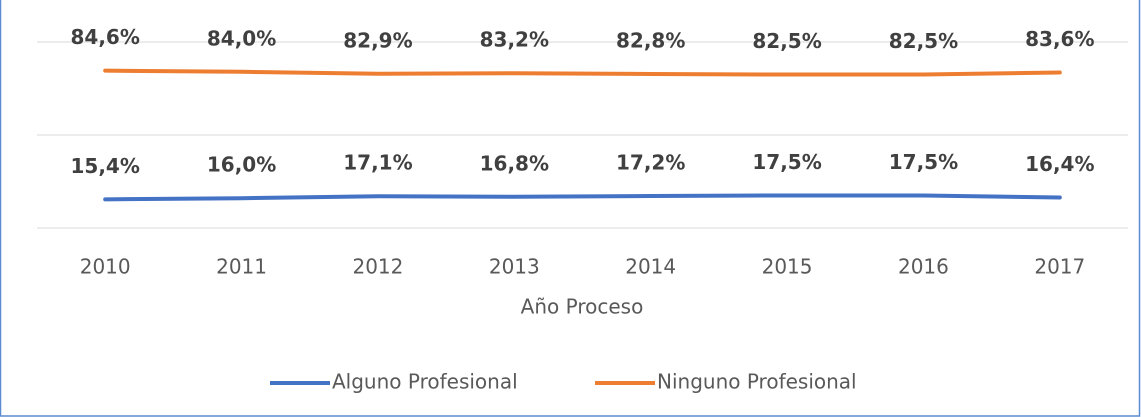 This screenshot has width=1141, height=417. What do you see at coordinates (105, 267) in the screenshot?
I see `x-tick-label: 2010` at bounding box center [105, 267].